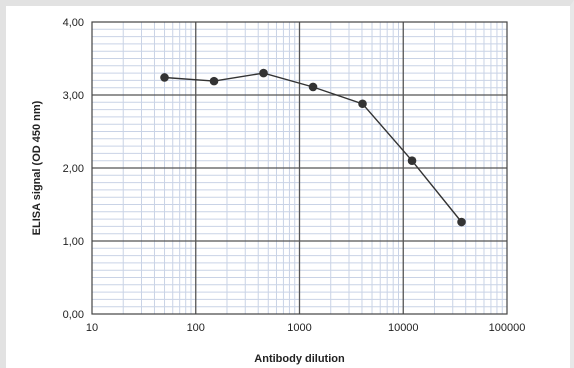  What do you see at coordinates (37, 167) in the screenshot?
I see `y-axis-title: ELISA signal (OD 450 nm)` at bounding box center [37, 167].